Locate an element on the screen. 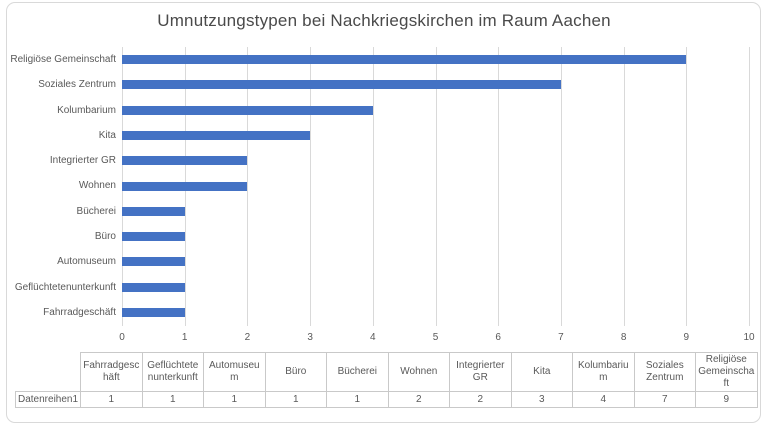 The width and height of the screenshot is (768, 426). x-tick-label: 5 is located at coordinates (435, 337).